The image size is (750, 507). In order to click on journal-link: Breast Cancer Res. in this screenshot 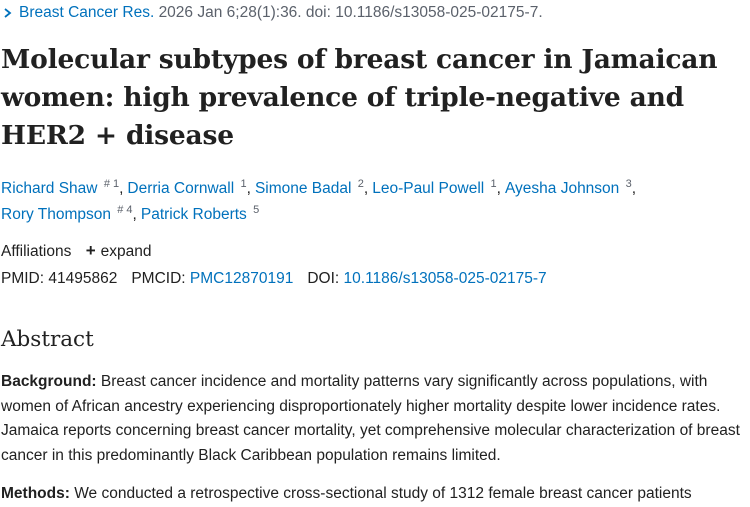, I will do `click(87, 12)`.